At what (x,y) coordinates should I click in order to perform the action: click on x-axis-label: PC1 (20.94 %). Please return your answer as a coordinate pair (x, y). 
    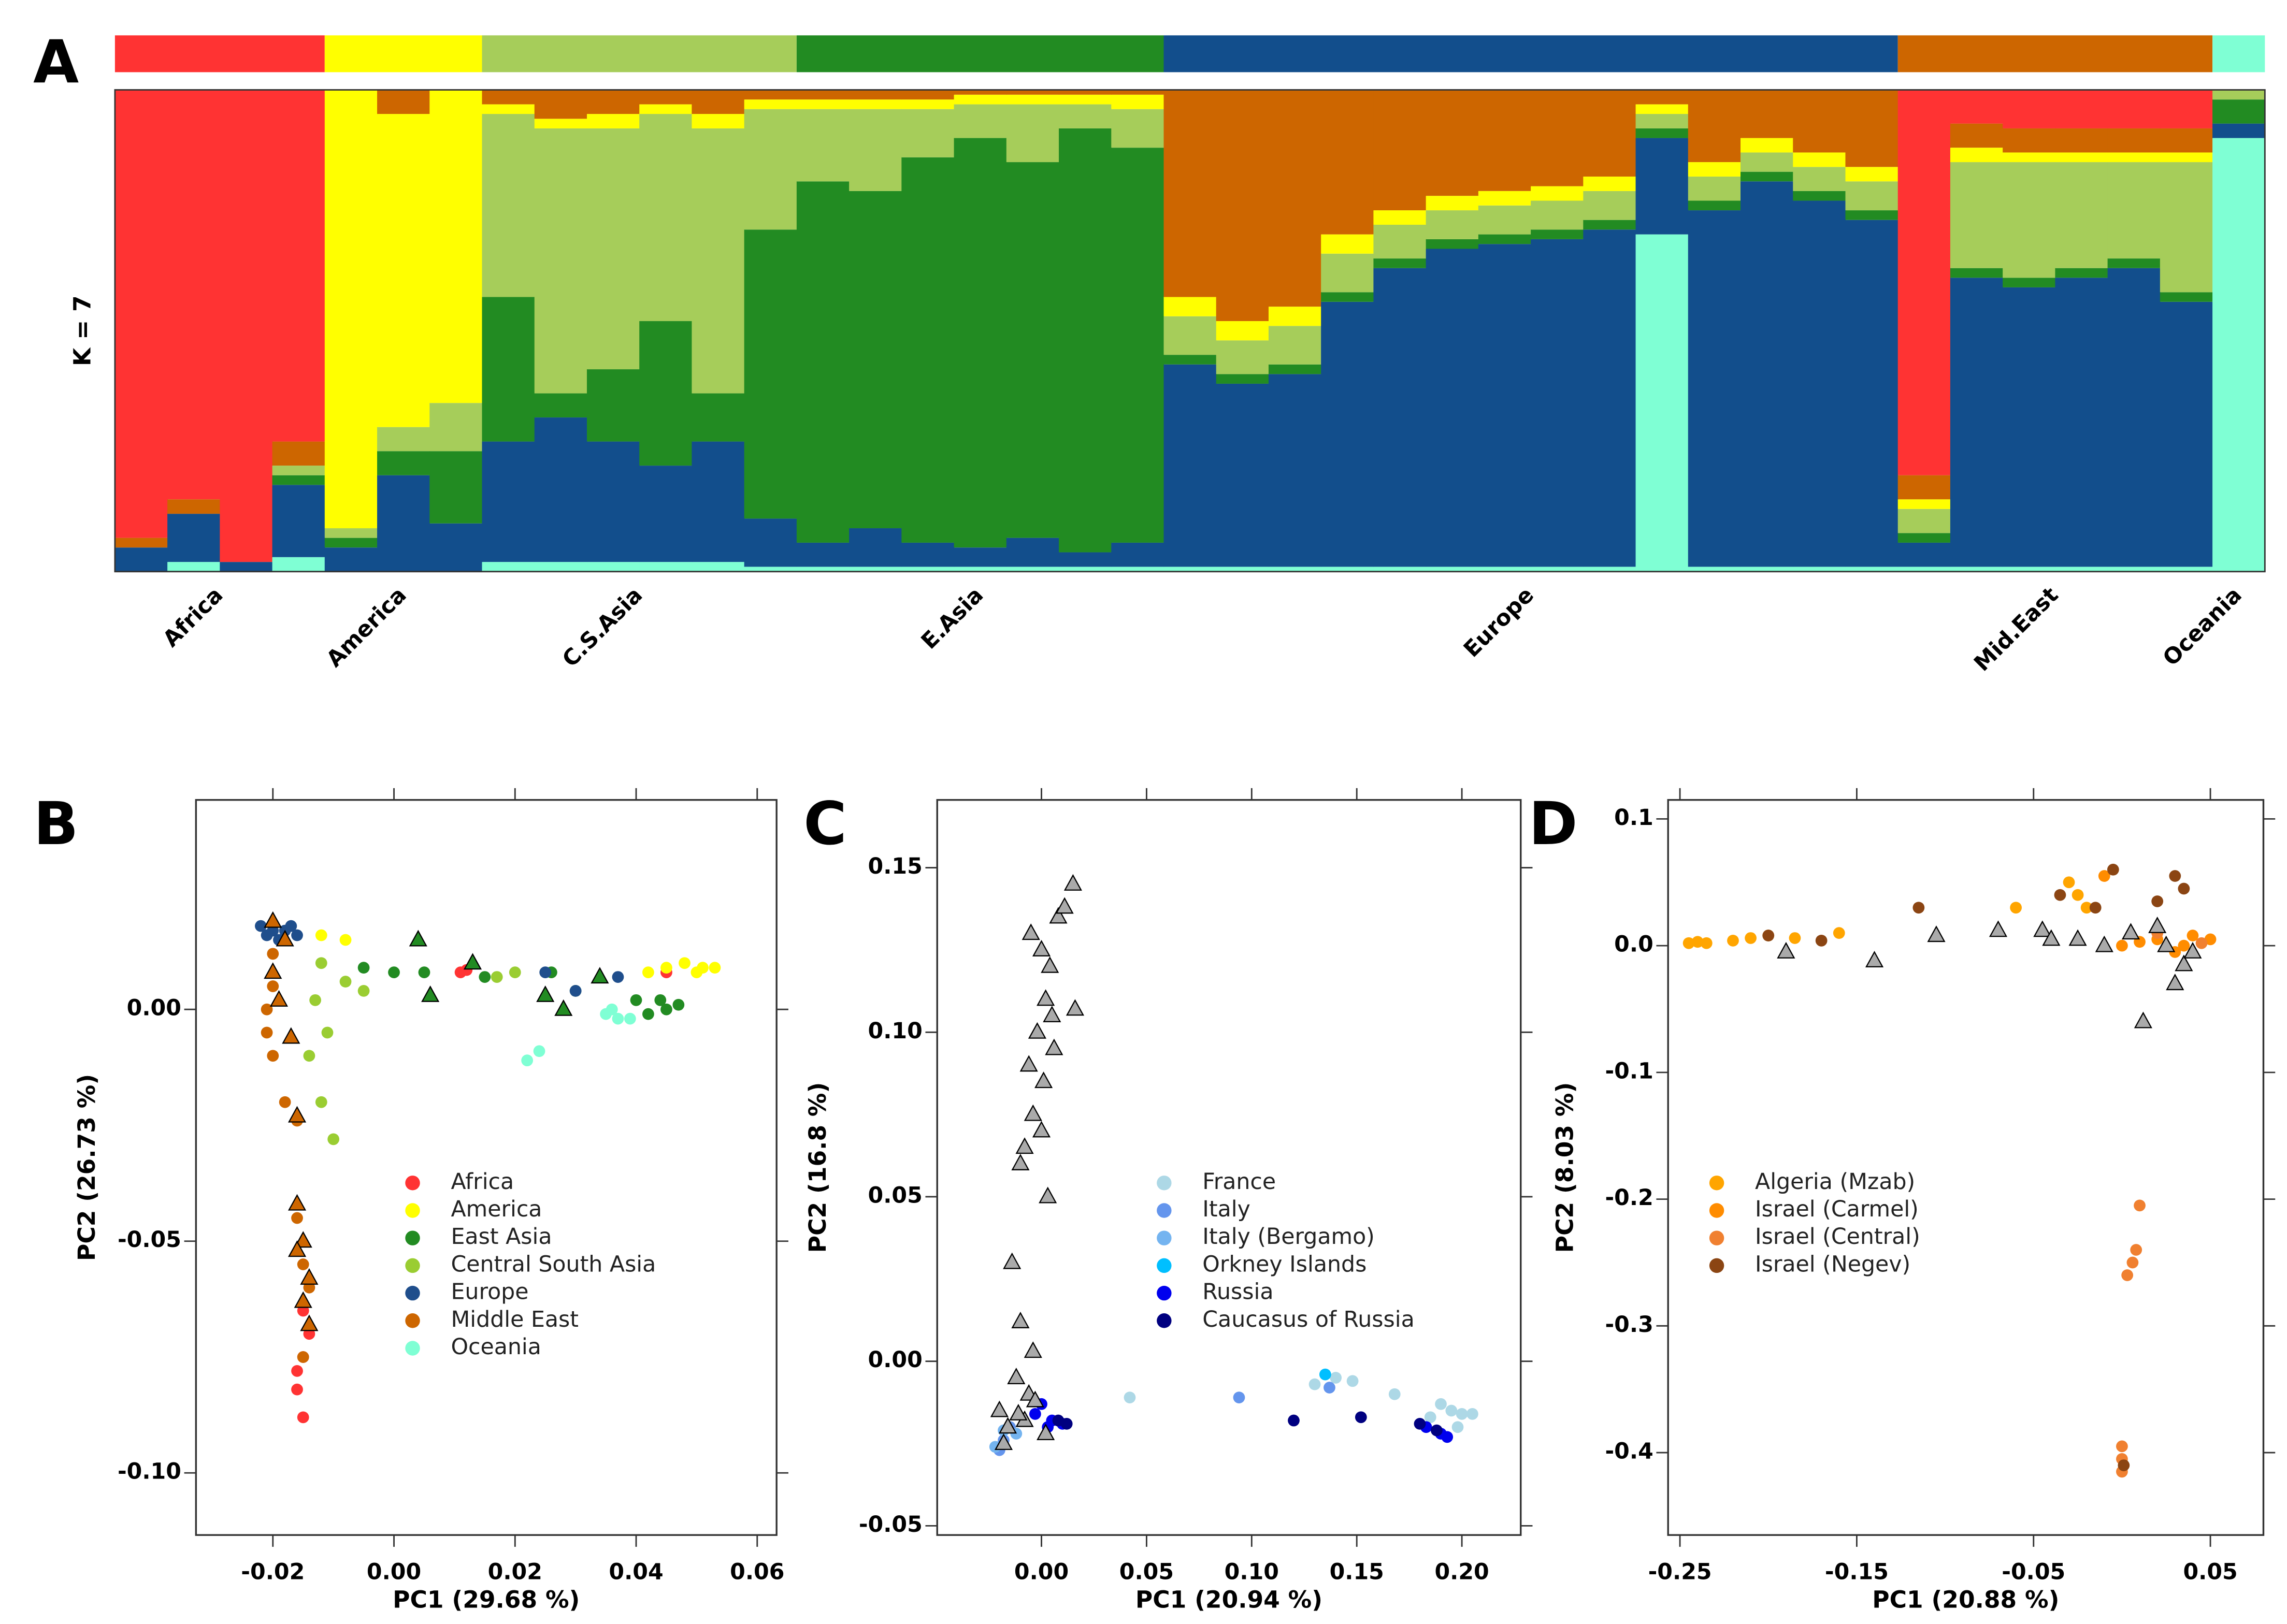
    Looking at the image, I should click on (1228, 1600).